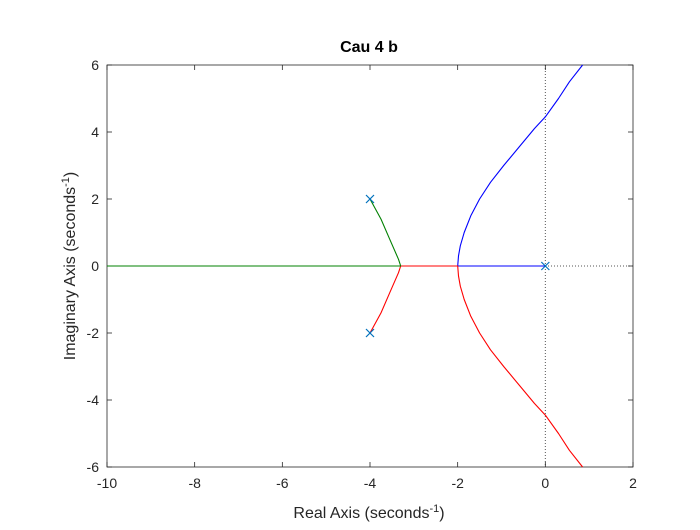  Describe the element at coordinates (457, 483) in the screenshot. I see `x-tick-label: -2` at that location.